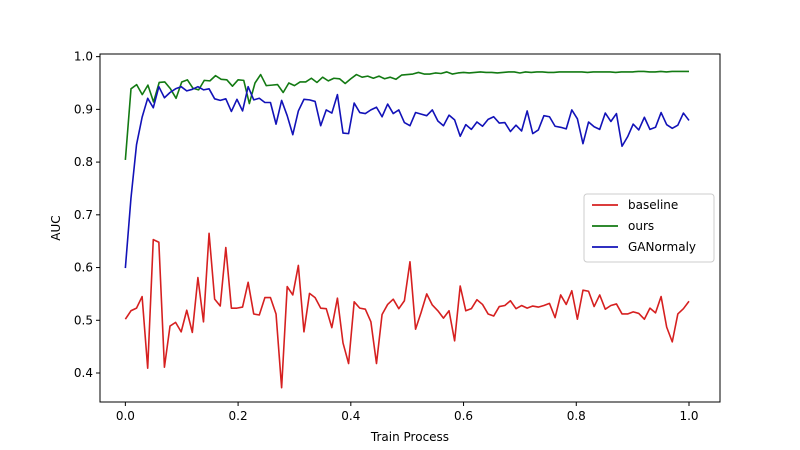 The height and width of the screenshot is (450, 800). Describe the element at coordinates (641, 226) in the screenshot. I see `legend-label: ours` at that location.